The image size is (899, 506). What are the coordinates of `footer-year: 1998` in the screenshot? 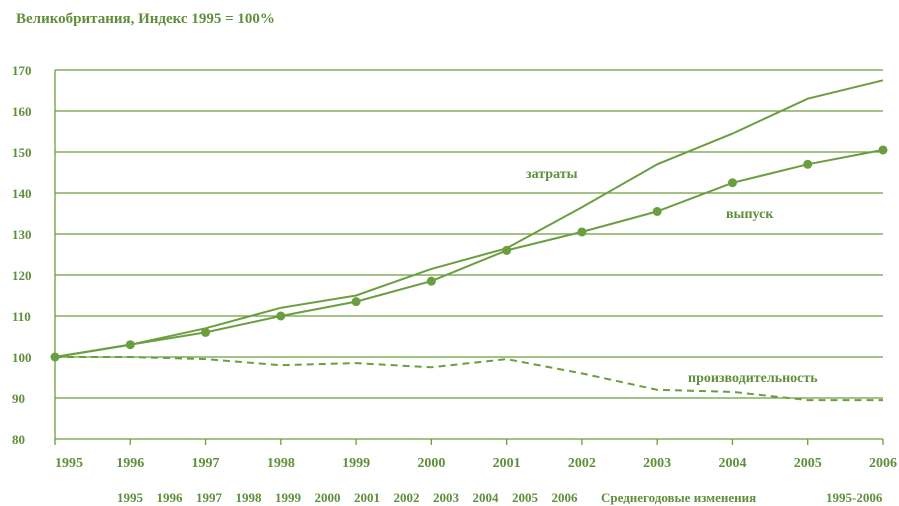 It's located at (249, 497).